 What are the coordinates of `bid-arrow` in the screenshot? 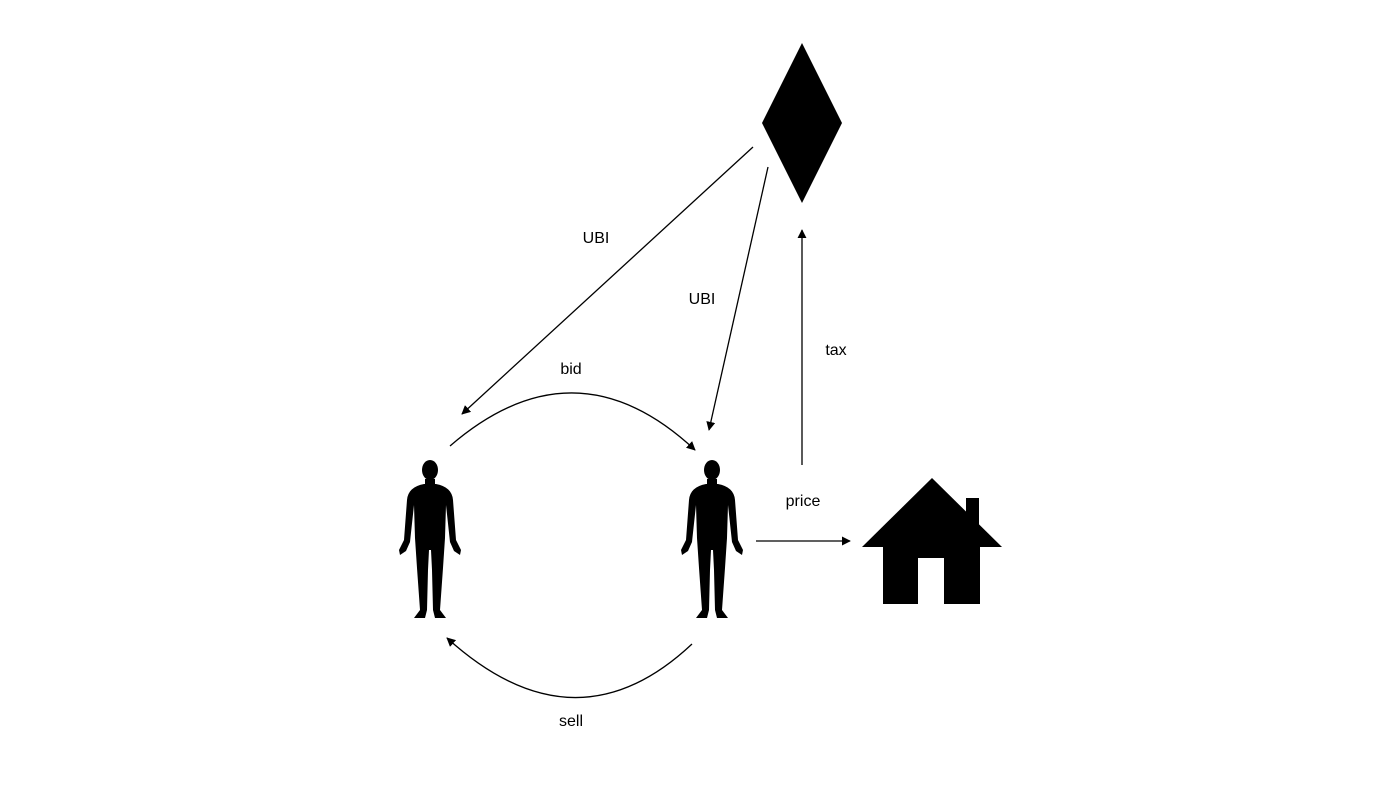 It's located at (572, 421).